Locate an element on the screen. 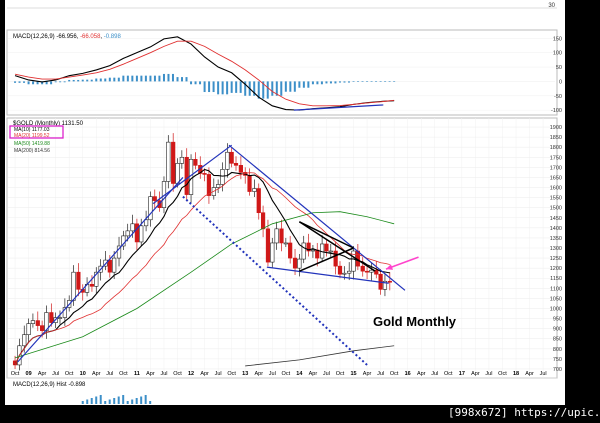  price-y-tick-label: 1100 is located at coordinates (556, 289).